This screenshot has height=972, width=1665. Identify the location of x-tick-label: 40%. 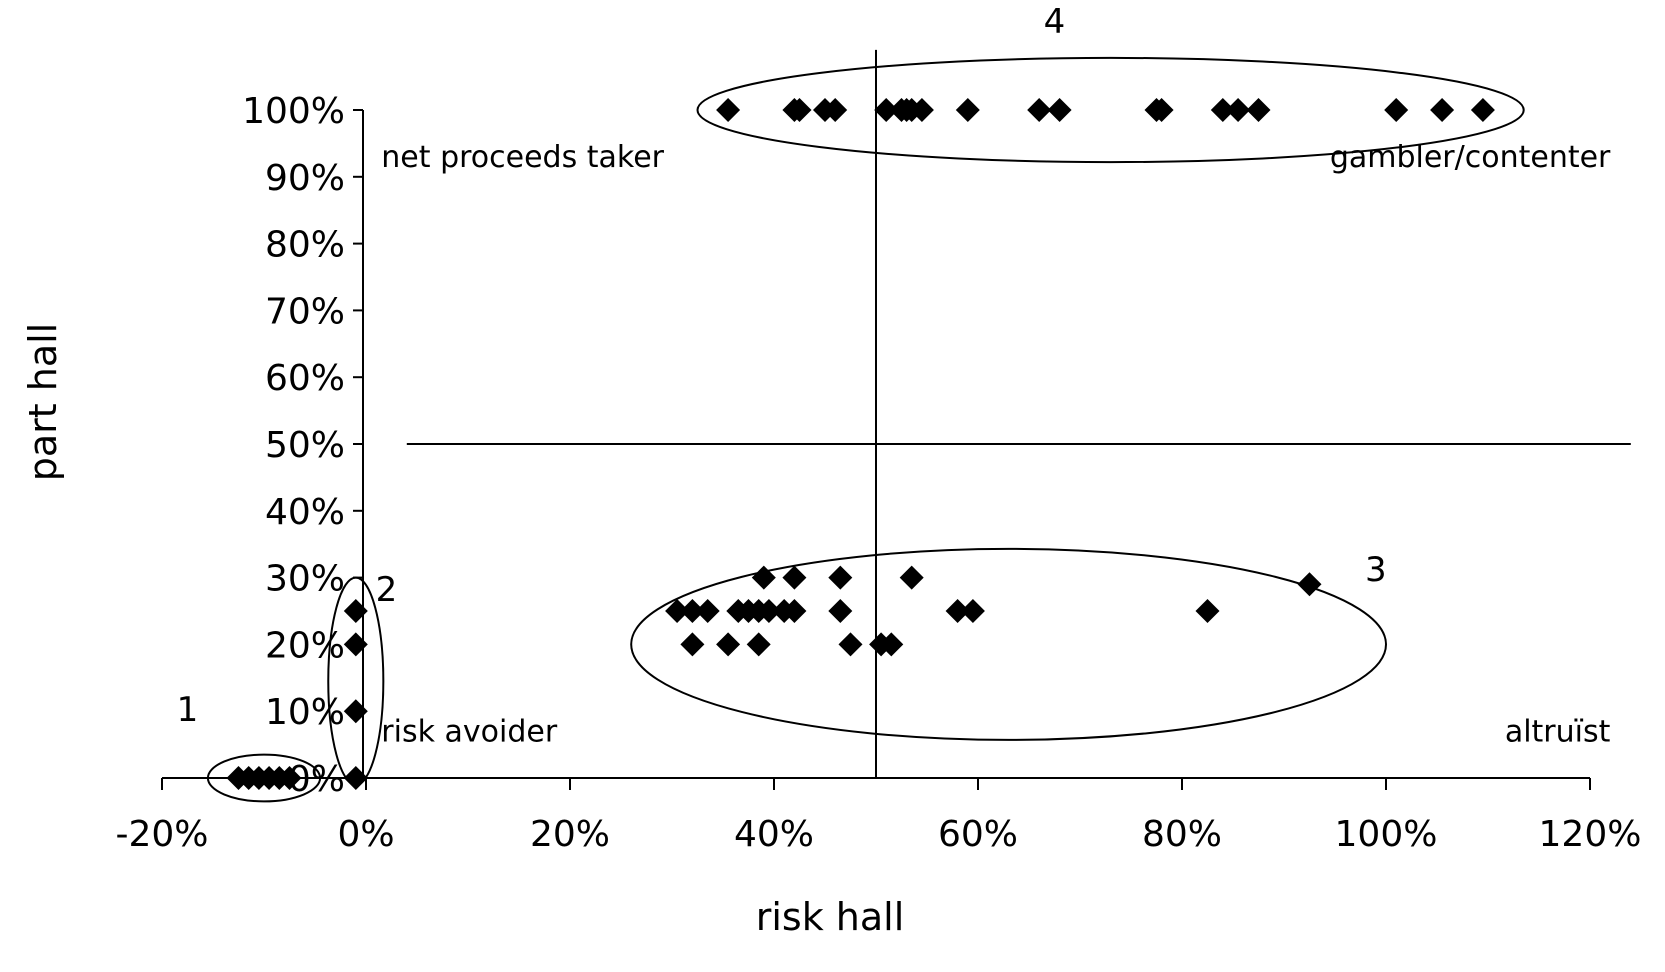
(774, 834).